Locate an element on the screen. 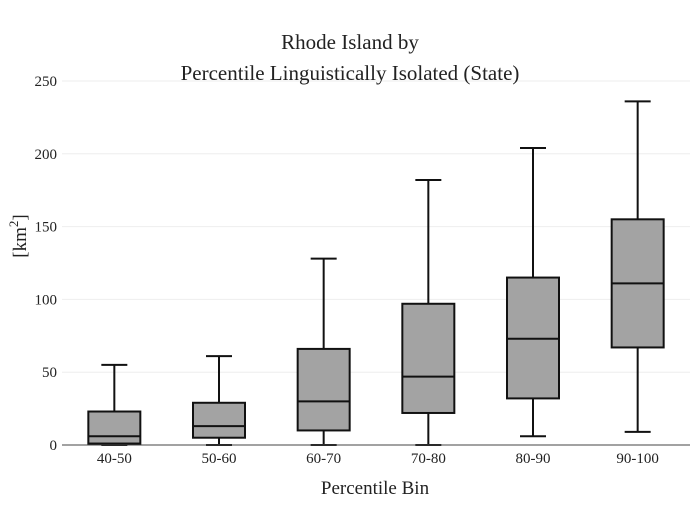 The image size is (700, 505). y-tick-label: 150 is located at coordinates (46, 228).